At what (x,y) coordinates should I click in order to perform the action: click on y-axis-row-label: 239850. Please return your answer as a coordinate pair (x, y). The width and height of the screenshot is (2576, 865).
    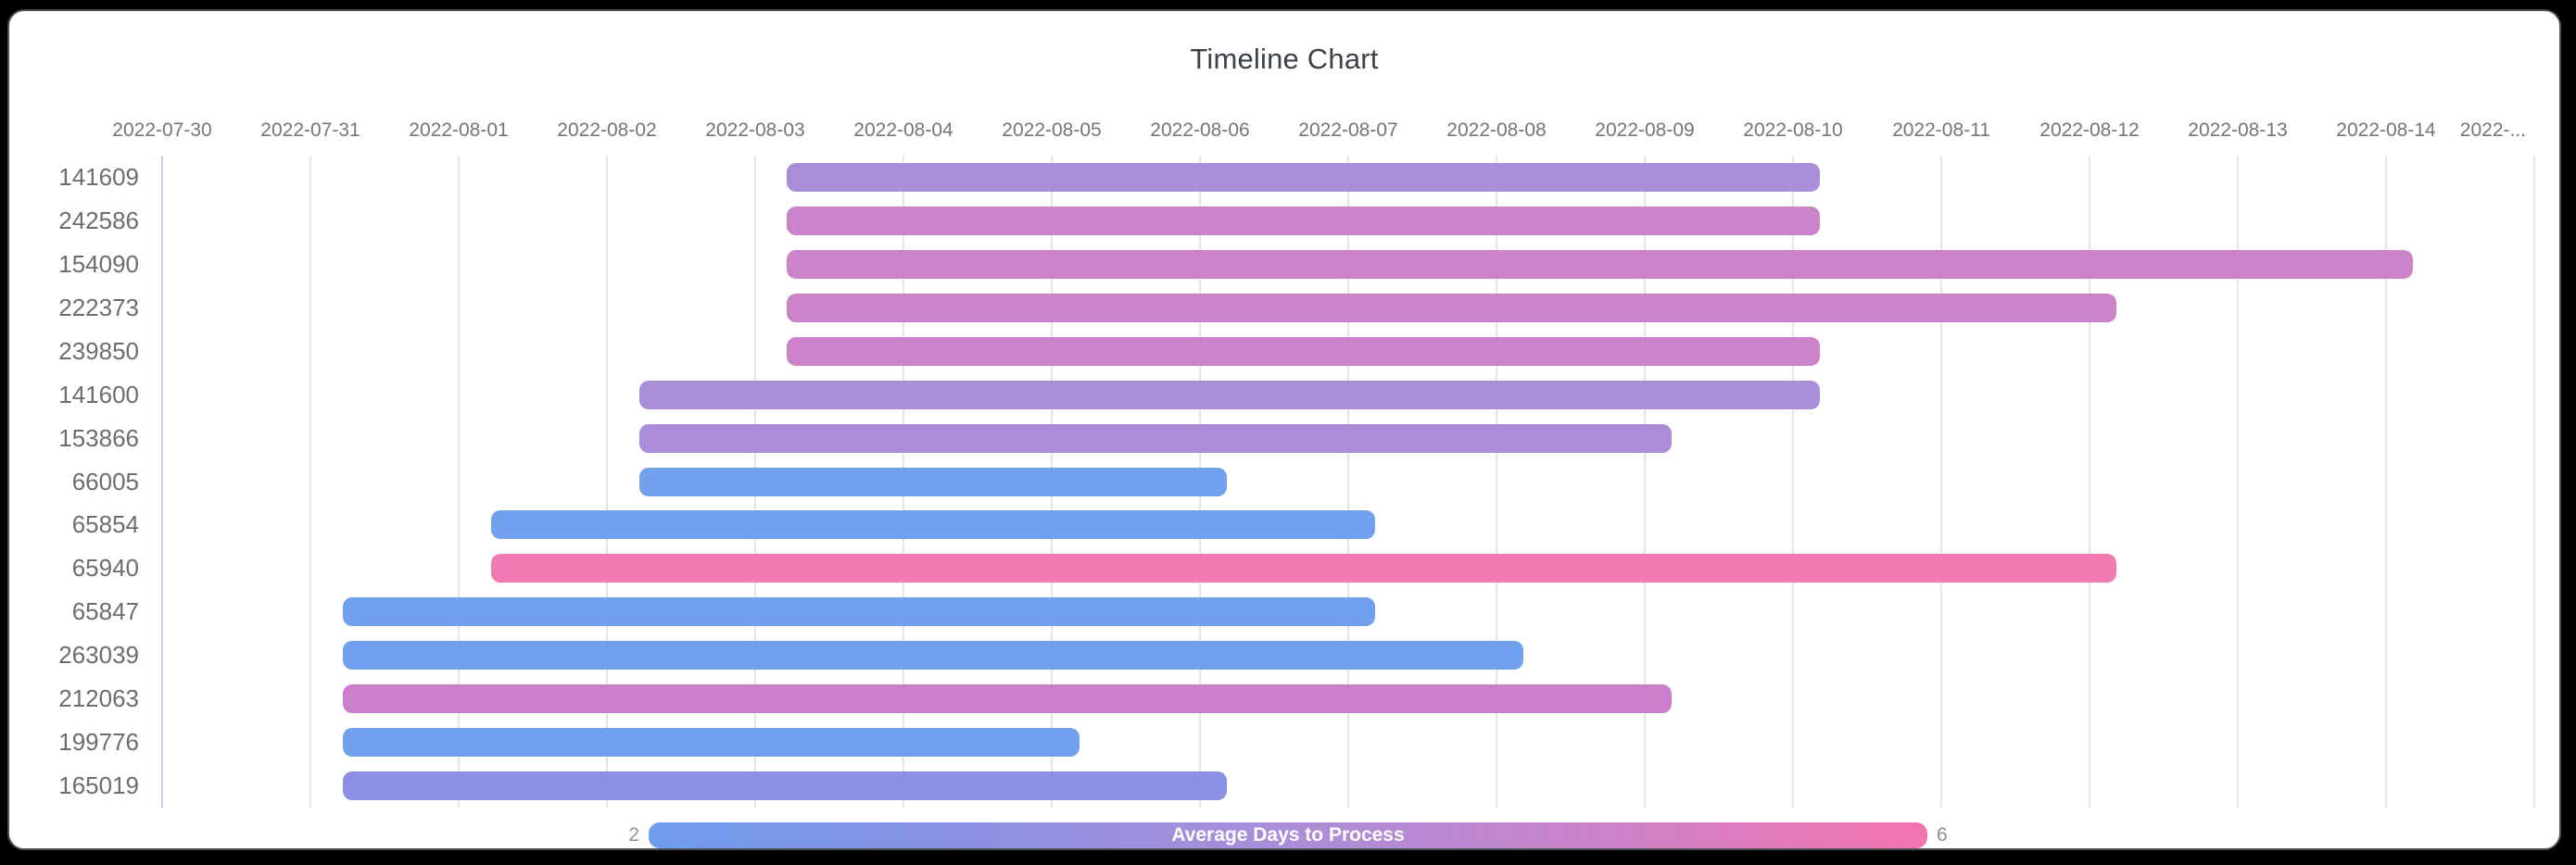
    Looking at the image, I should click on (98, 350).